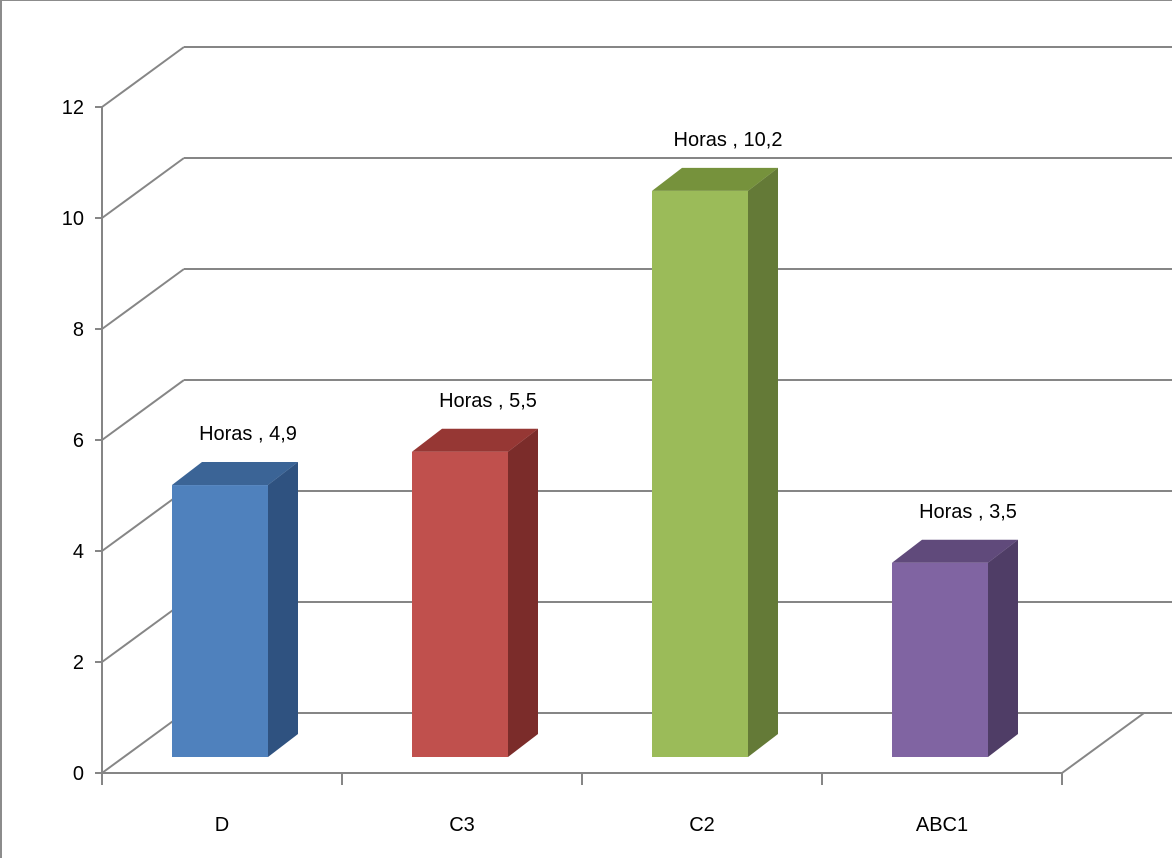  I want to click on bar-side-C3, so click(523, 592).